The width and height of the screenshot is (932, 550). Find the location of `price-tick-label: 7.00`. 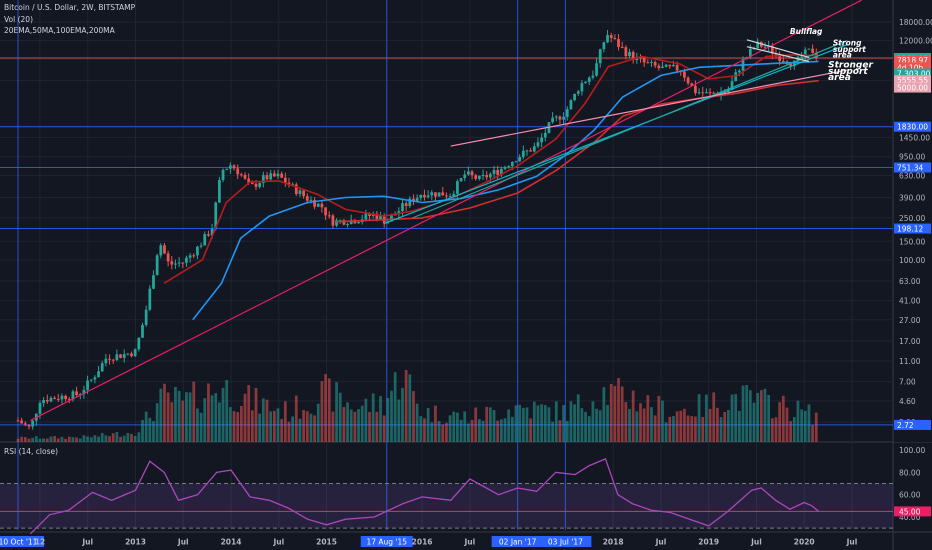

price-tick-label: 7.00 is located at coordinates (907, 382).